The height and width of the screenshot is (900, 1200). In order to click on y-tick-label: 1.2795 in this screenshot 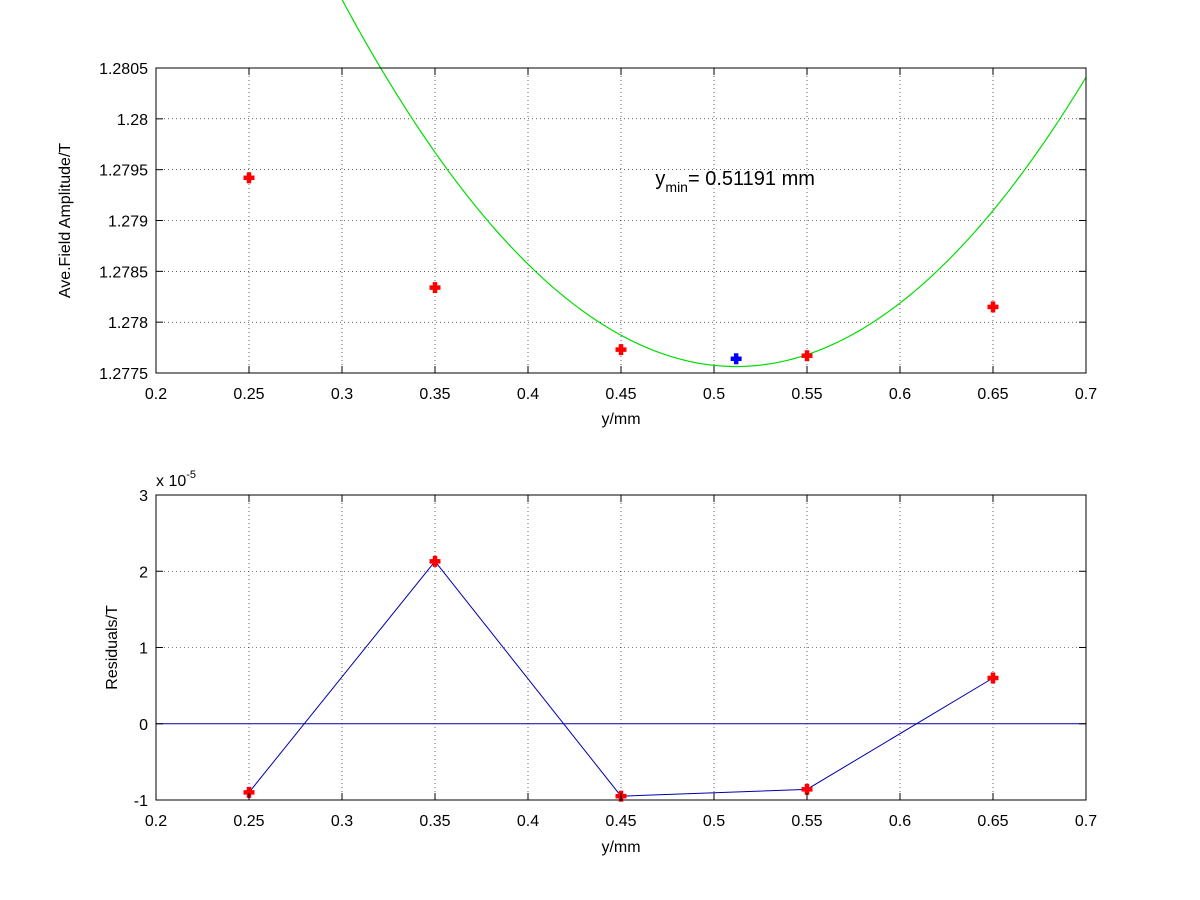, I will do `click(123, 171)`.